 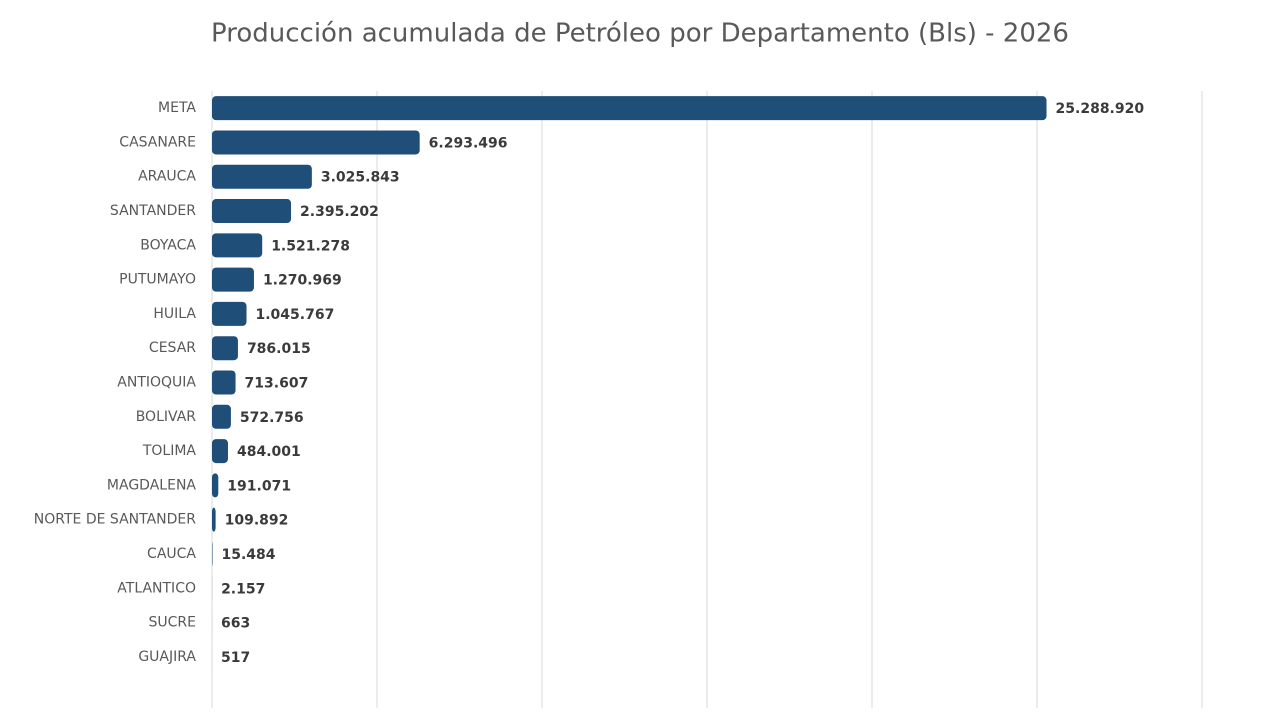 I want to click on data-label: 2.157, so click(x=243, y=589).